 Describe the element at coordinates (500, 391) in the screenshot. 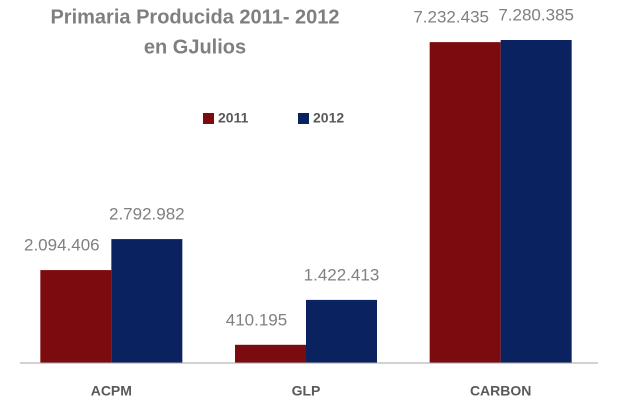

I see `x-tick-label: CARBON` at that location.